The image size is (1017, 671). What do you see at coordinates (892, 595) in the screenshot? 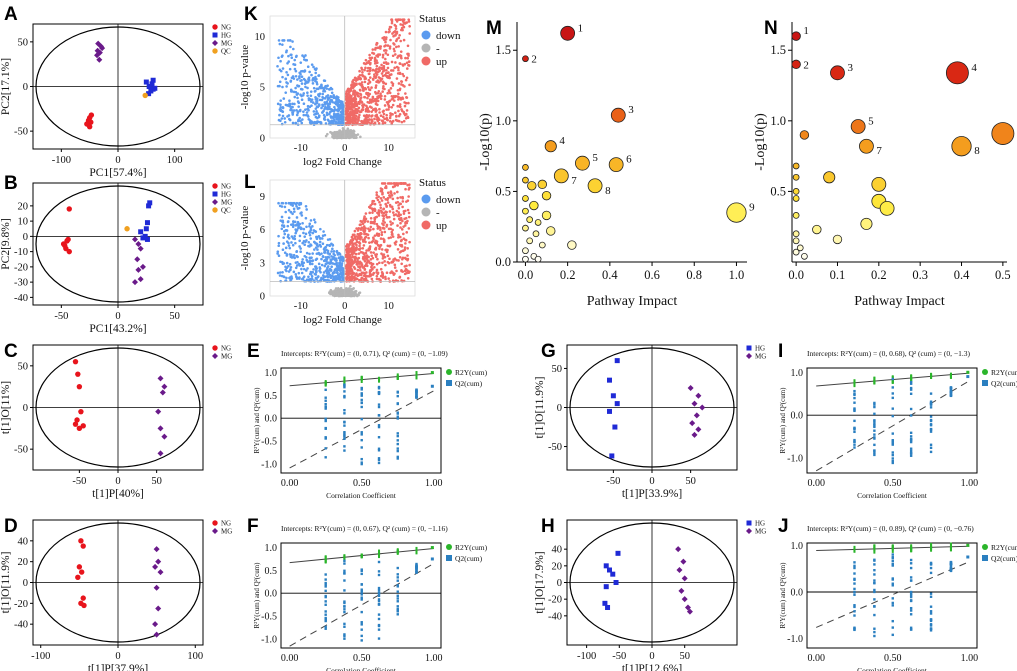
I see `plot-frame` at bounding box center [892, 595].